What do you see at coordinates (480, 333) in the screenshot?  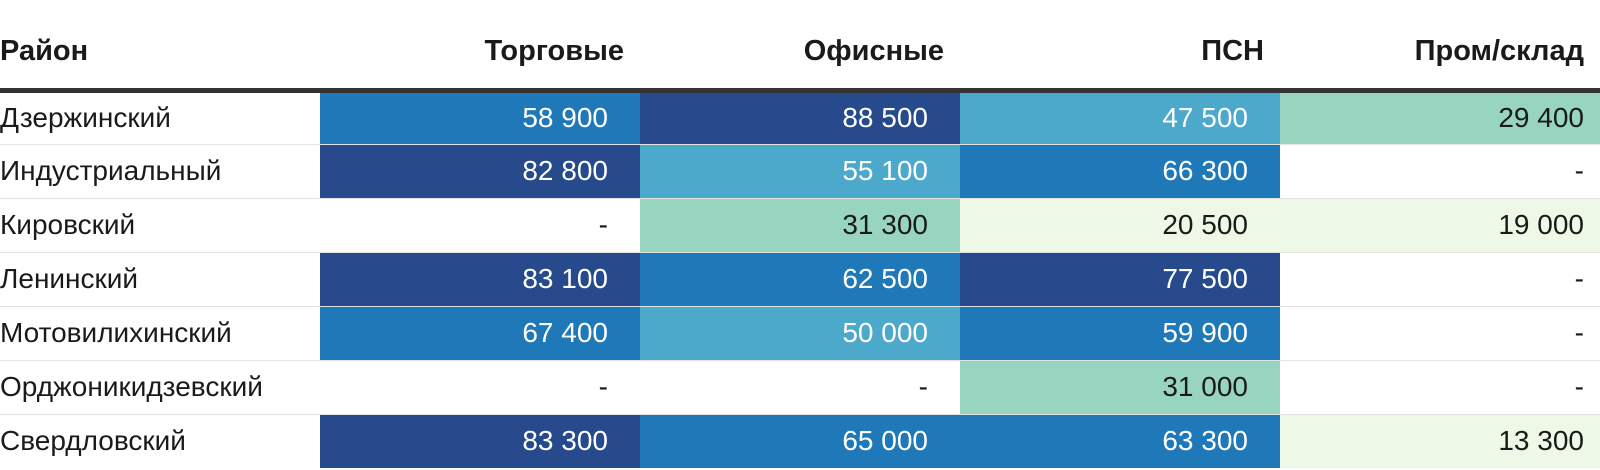 I see `value-cell: 67 400` at bounding box center [480, 333].